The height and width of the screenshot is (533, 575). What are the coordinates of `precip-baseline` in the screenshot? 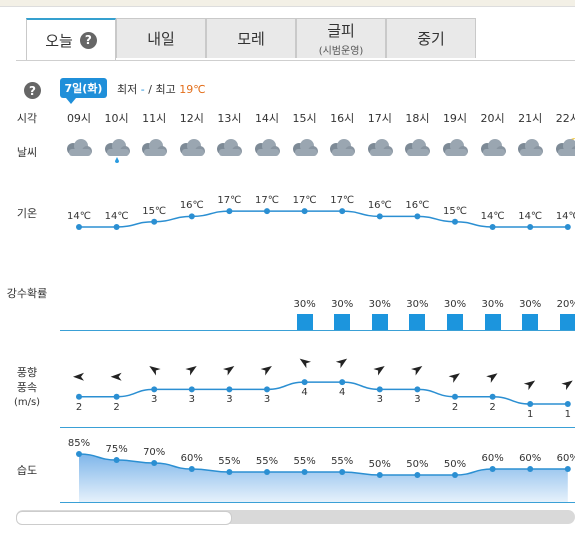 It's located at (317, 330).